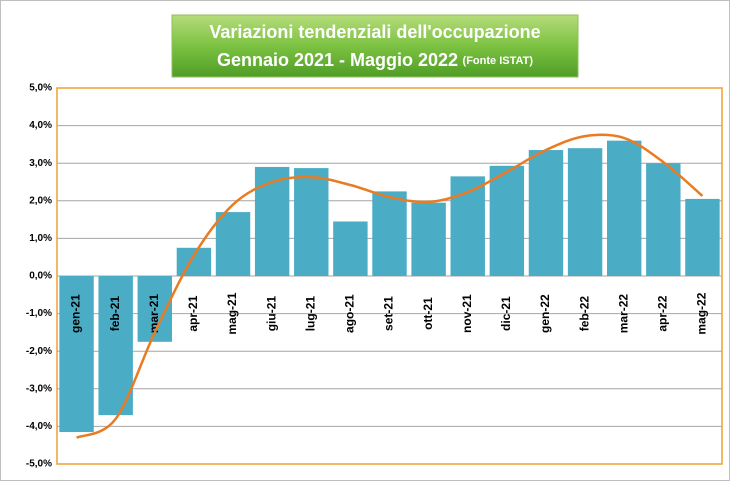 The image size is (730, 481). Describe the element at coordinates (545, 313) in the screenshot. I see `x-tick-label: gen-22` at that location.